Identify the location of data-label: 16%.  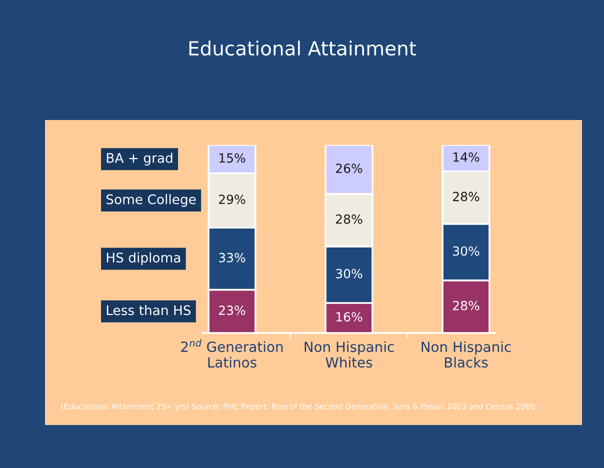
(349, 317).